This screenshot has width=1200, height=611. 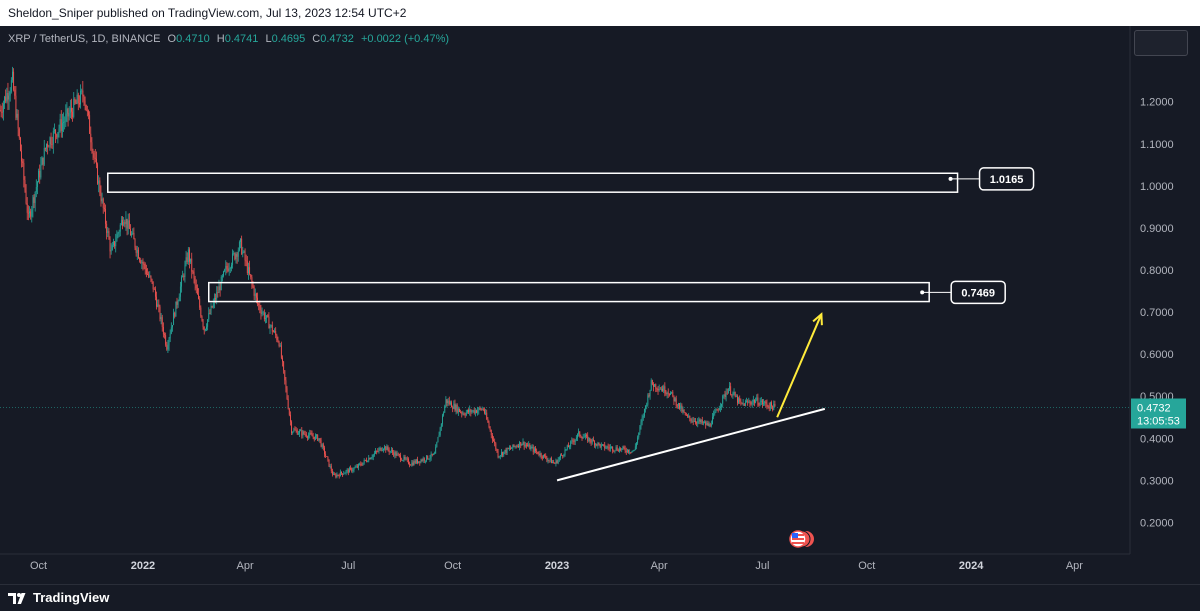 I want to click on chart-settings-button, so click(x=1161, y=43).